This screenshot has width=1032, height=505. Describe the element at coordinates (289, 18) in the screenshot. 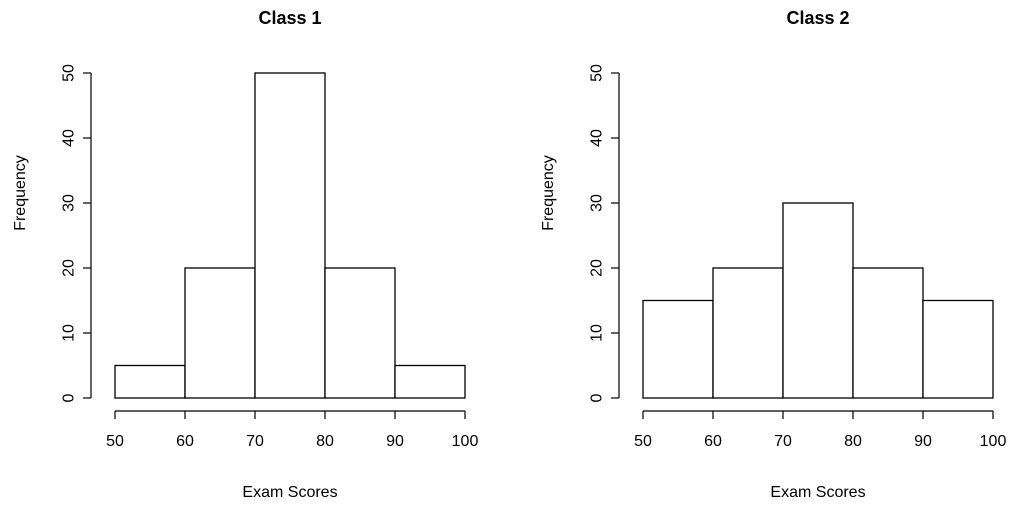

I see `chart-title: Class 1` at that location.